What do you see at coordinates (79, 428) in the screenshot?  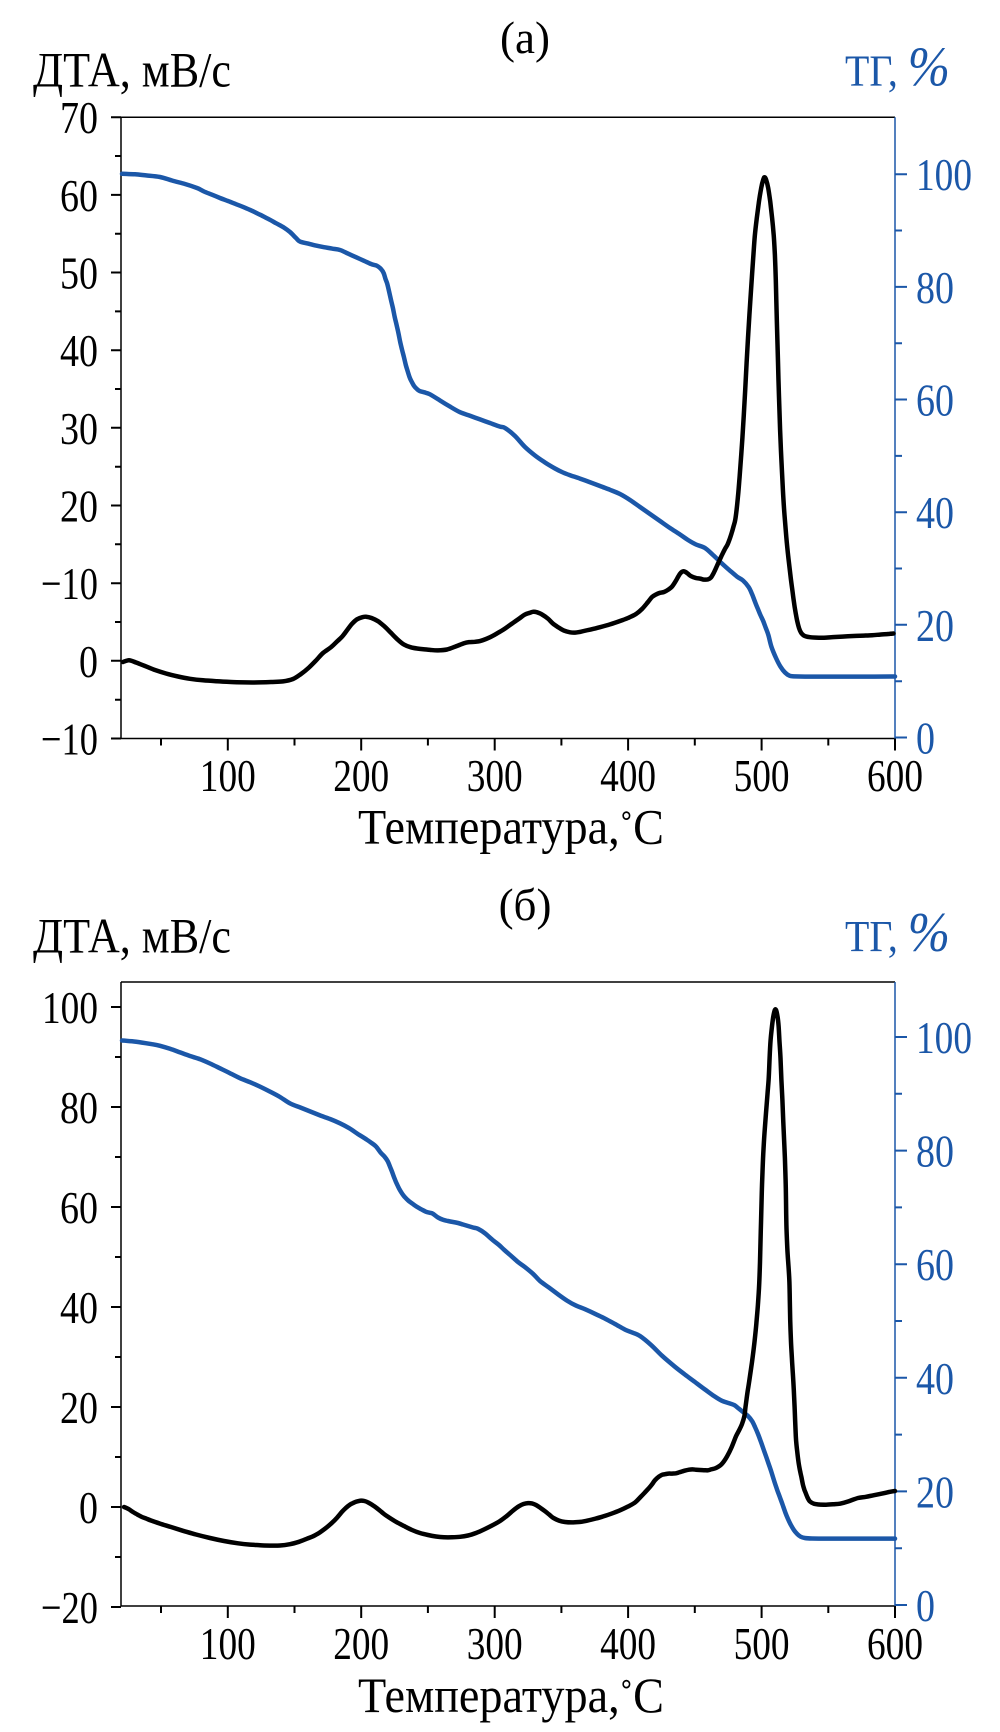 I see `svg-text: 30` at bounding box center [79, 428].